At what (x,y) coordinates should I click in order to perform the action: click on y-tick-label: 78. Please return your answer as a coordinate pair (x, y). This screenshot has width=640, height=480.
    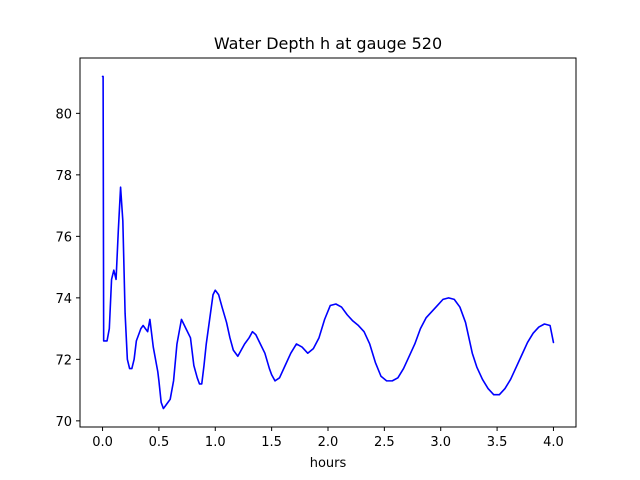
    Looking at the image, I should click on (63, 176).